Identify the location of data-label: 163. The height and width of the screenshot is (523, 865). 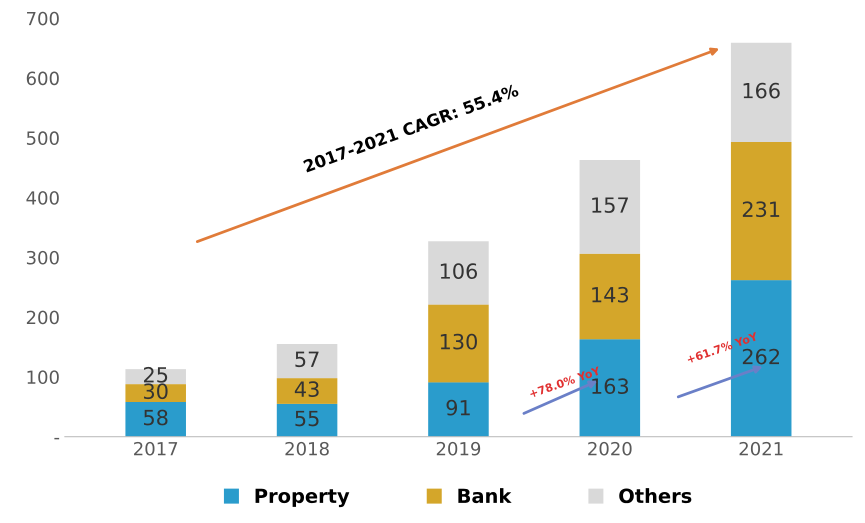
(610, 386).